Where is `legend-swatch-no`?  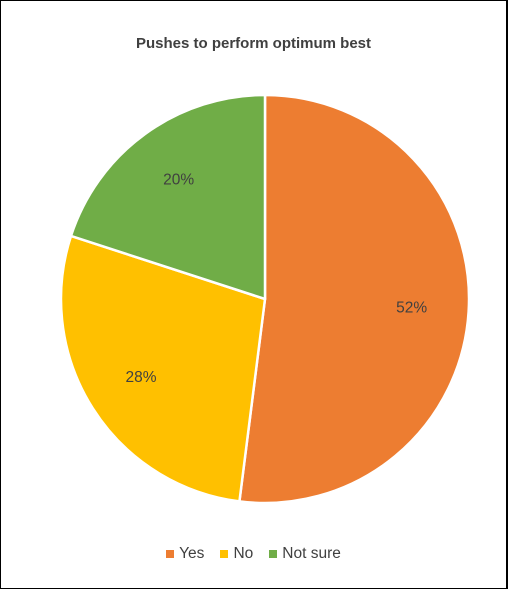
legend-swatch-no is located at coordinates (224, 554).